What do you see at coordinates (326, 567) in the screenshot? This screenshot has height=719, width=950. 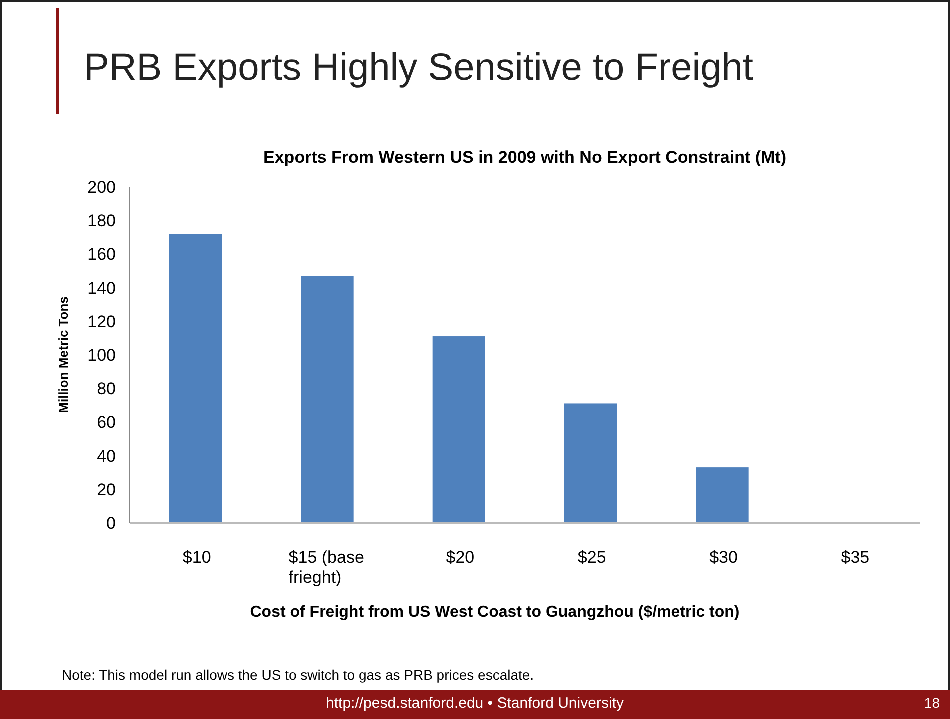 I see `x-tick-label: $15 (base frieght)` at bounding box center [326, 567].